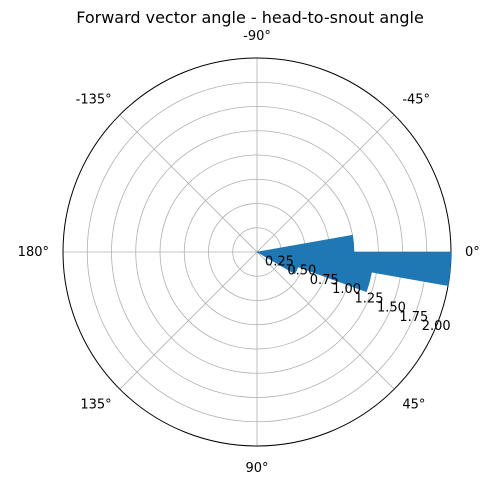  Describe the element at coordinates (324, 280) in the screenshot. I see `r-tick-label: 0.75` at that location.